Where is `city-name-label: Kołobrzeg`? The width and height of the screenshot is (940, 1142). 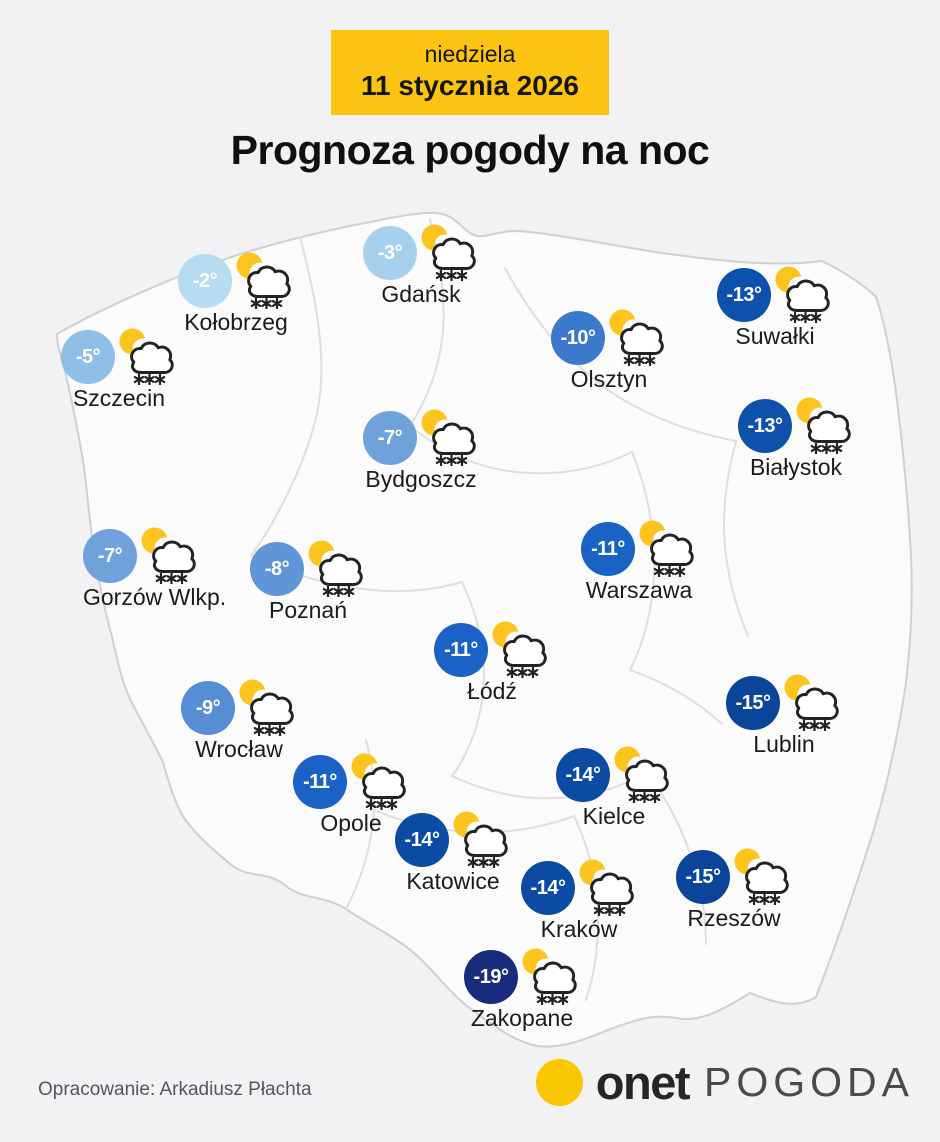 city-name-label: Kołobrzeg is located at coordinates (236, 322).